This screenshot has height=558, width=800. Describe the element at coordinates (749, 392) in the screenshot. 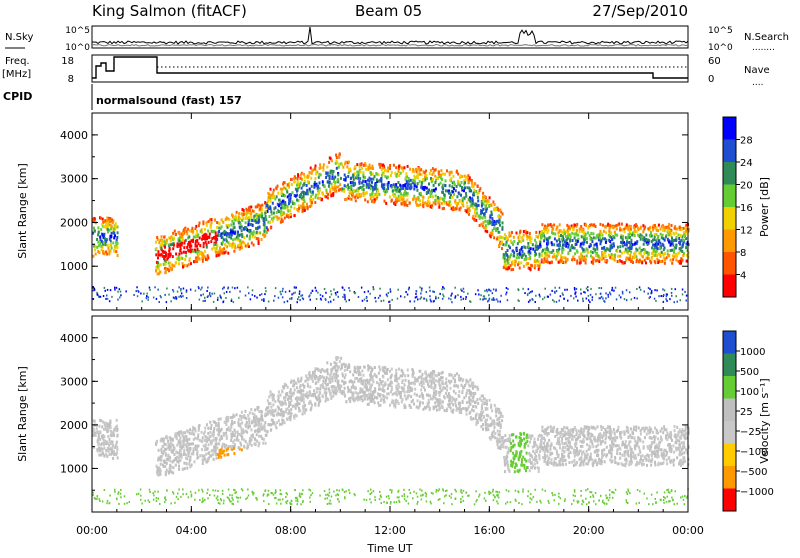

I see `colorbar-tick-label: 100` at that location.